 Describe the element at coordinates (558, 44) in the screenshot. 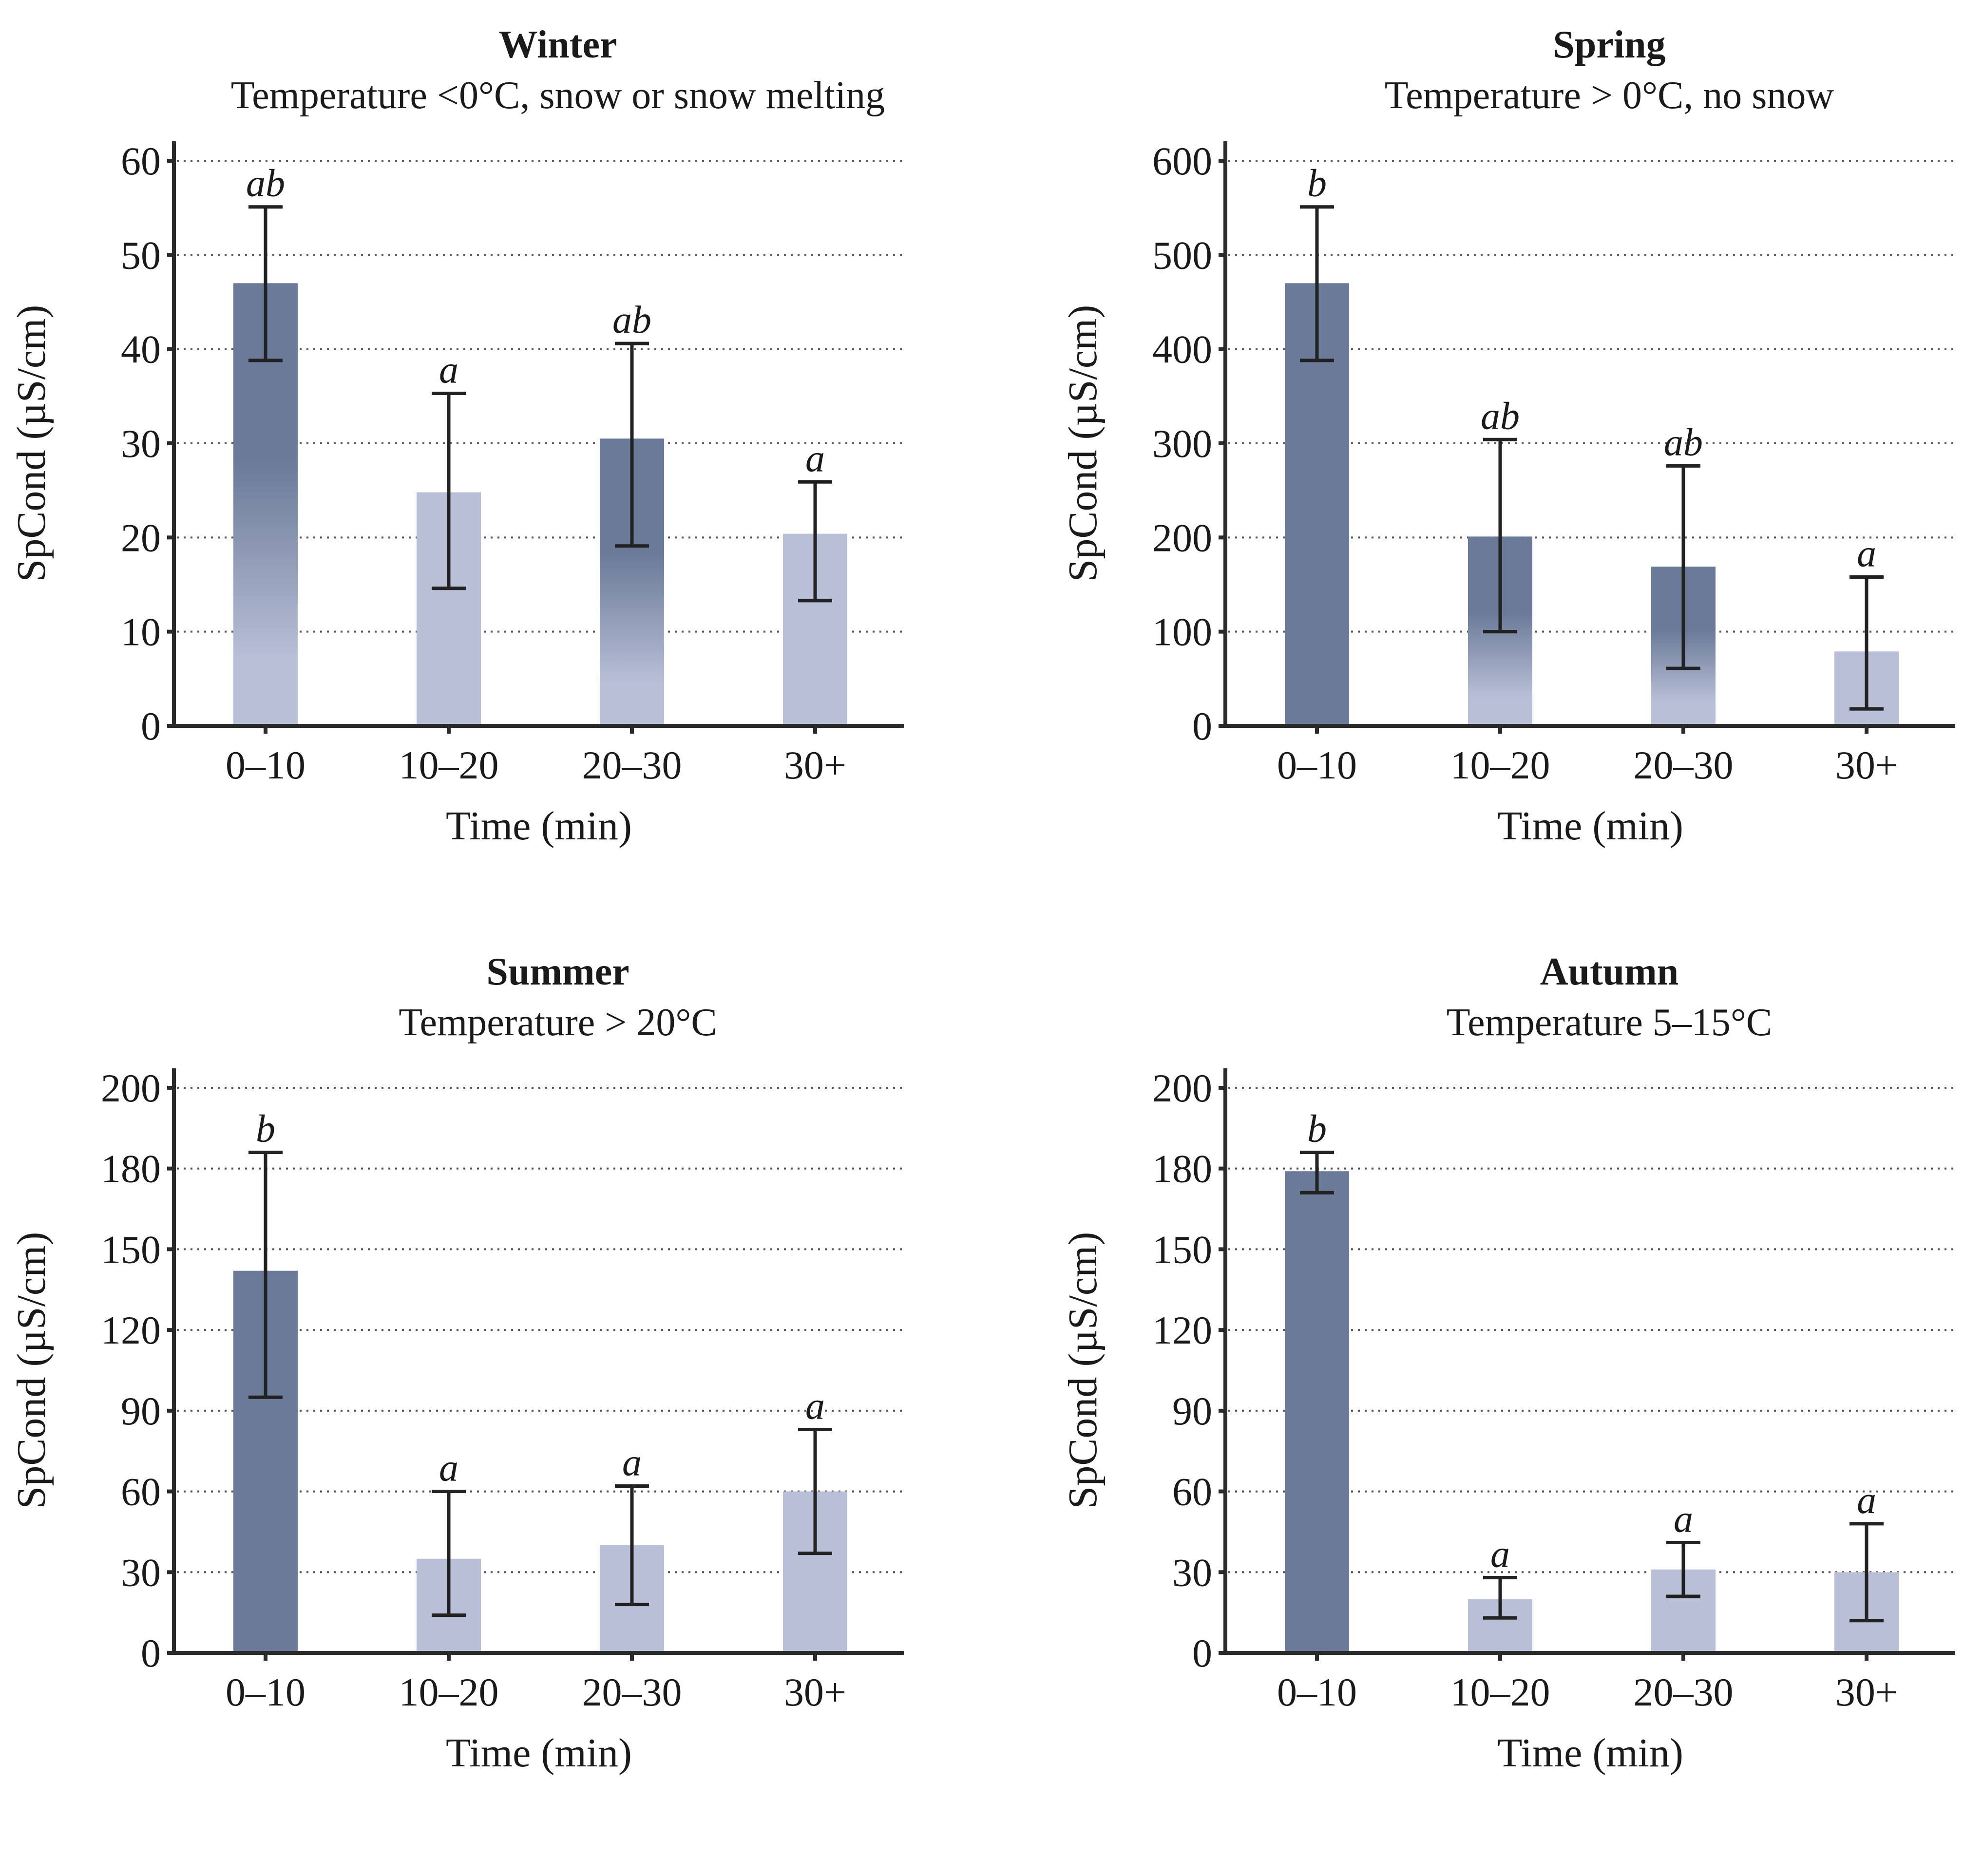

I see `chart-title: Winter` at that location.